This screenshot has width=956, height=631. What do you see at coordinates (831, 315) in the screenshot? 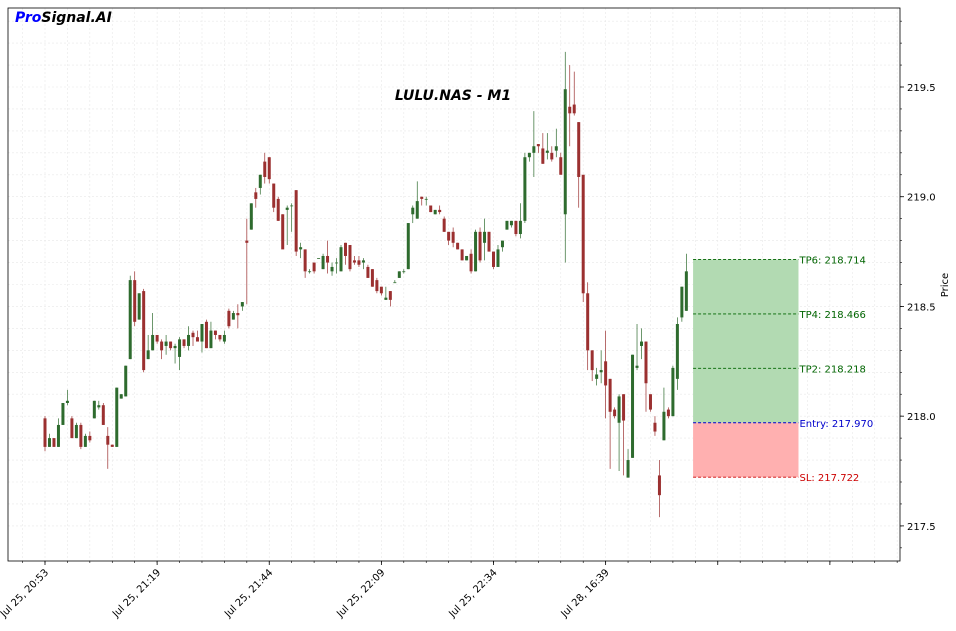
I see `level-label-tp4: TP4: 218.466` at bounding box center [831, 315].